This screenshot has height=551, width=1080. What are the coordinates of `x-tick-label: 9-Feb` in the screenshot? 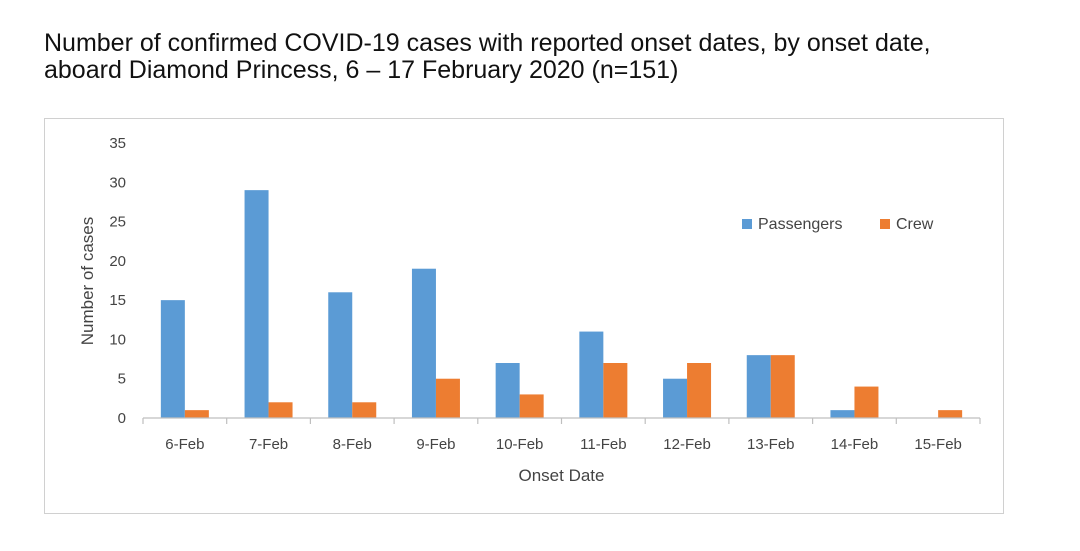 It's located at (435, 444).